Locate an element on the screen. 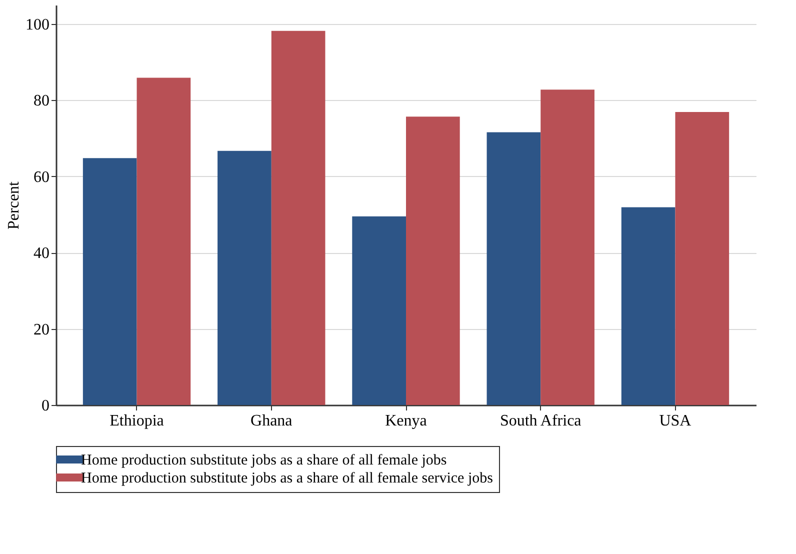 This screenshot has width=796, height=554. x-tick-label: USA is located at coordinates (675, 421).